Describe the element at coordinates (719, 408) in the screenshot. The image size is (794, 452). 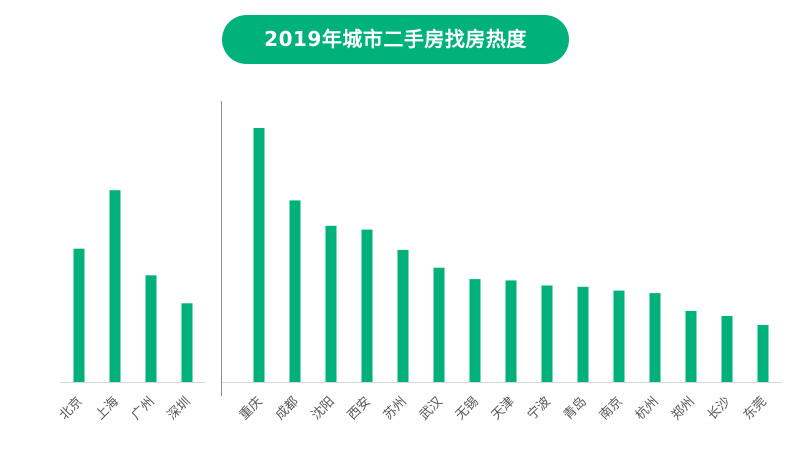
I see `x-tick-label: 长沙` at that location.